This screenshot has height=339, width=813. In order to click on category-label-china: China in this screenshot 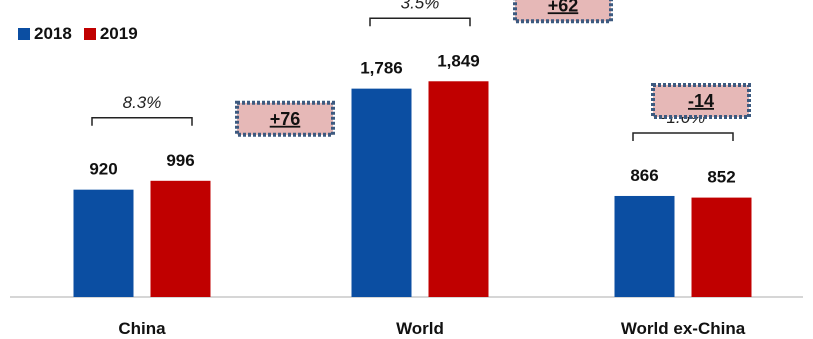, I will do `click(142, 328)`.